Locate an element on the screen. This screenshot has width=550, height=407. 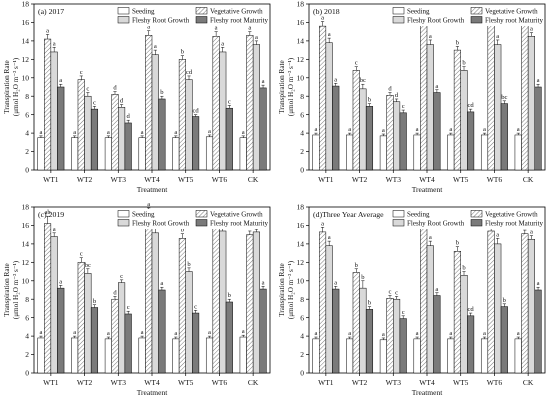
sig-label: cd is located at coordinates (189, 72).